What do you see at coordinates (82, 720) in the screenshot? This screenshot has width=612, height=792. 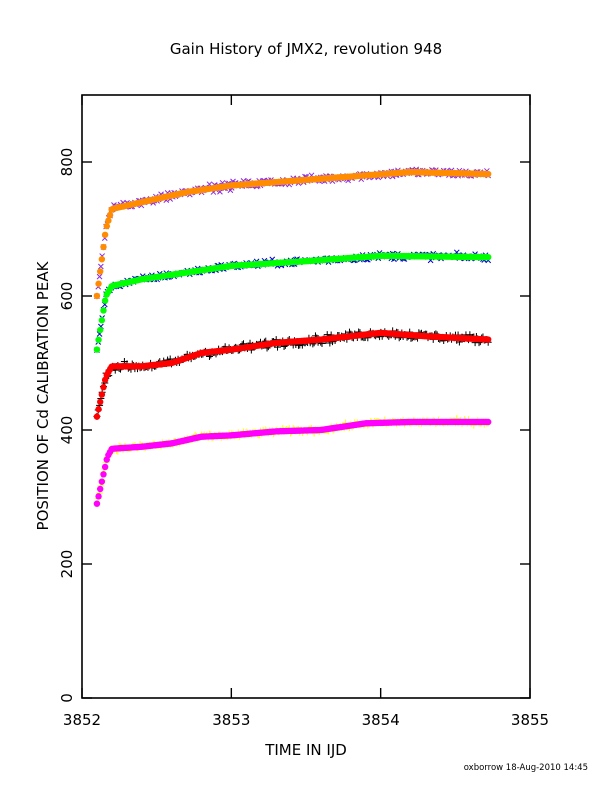 I see `x-tick-label: 3852` at bounding box center [82, 720].